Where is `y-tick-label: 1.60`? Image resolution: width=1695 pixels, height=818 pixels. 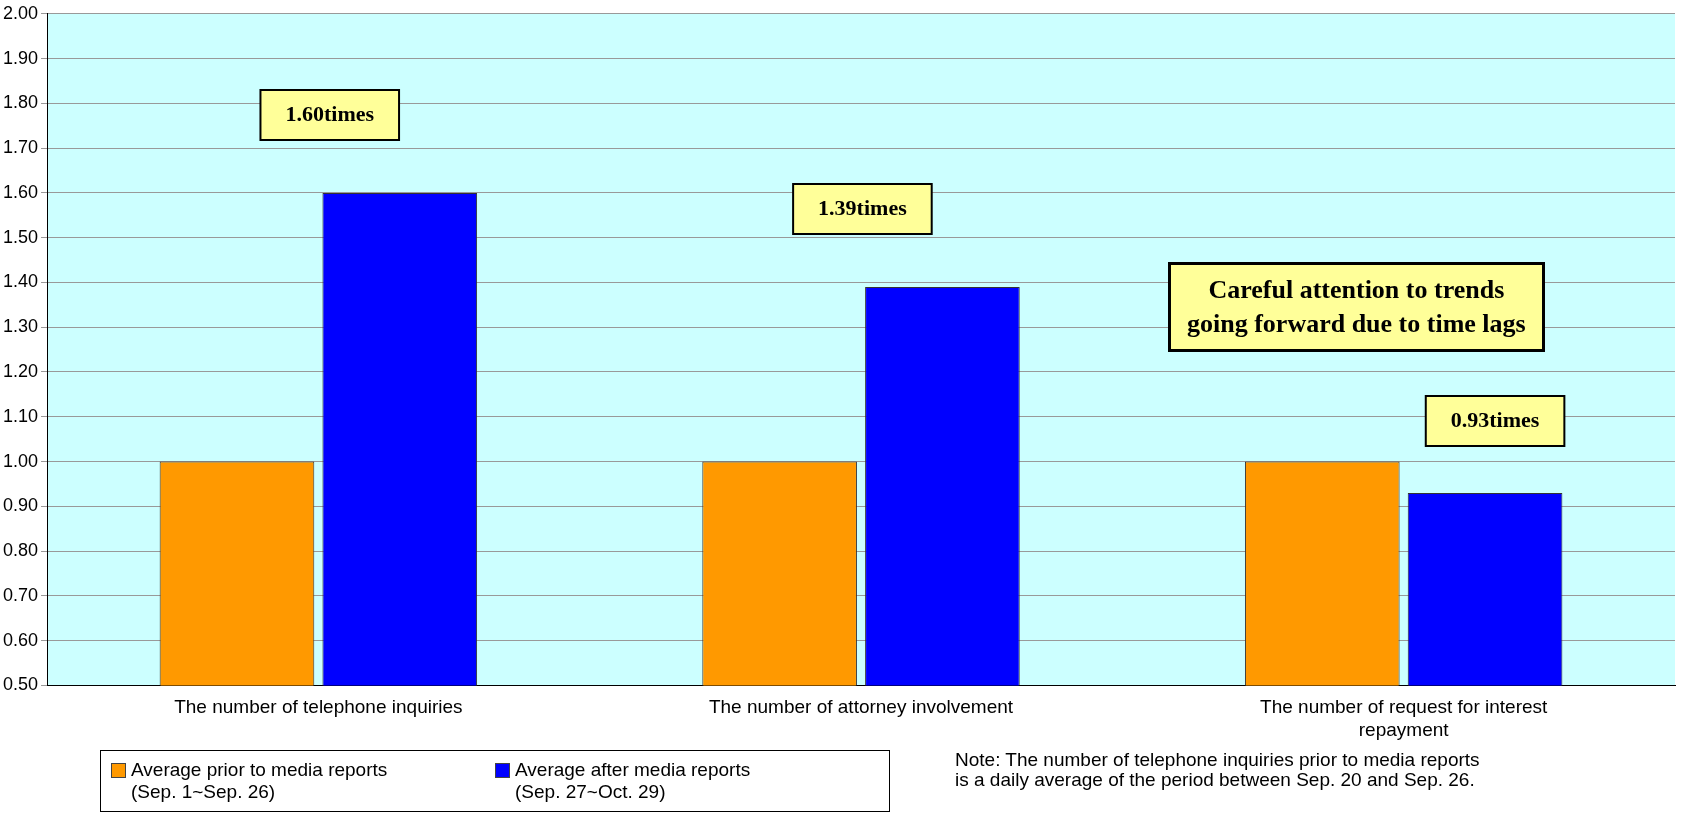 y-tick-label: 1.60 is located at coordinates (20, 191).